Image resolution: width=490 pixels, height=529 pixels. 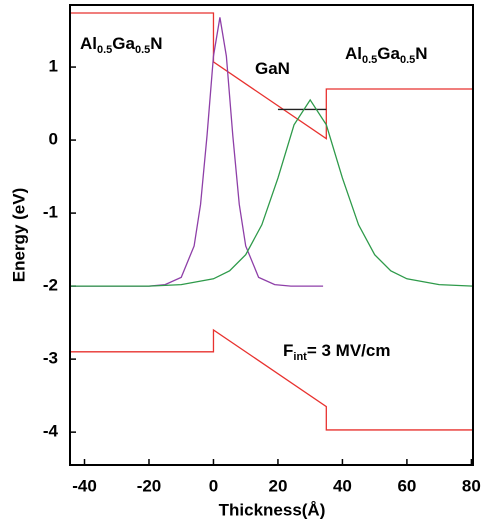 I want to click on y-axis-title: Energy (eV), so click(x=18, y=235).